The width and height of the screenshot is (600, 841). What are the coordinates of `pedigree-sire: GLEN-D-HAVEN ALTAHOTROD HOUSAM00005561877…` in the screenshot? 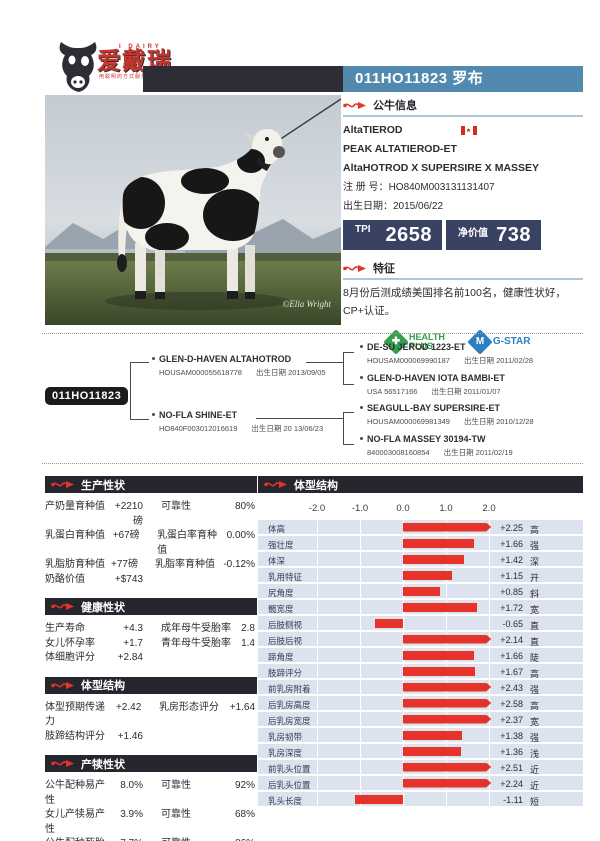 It's located at (239, 366).